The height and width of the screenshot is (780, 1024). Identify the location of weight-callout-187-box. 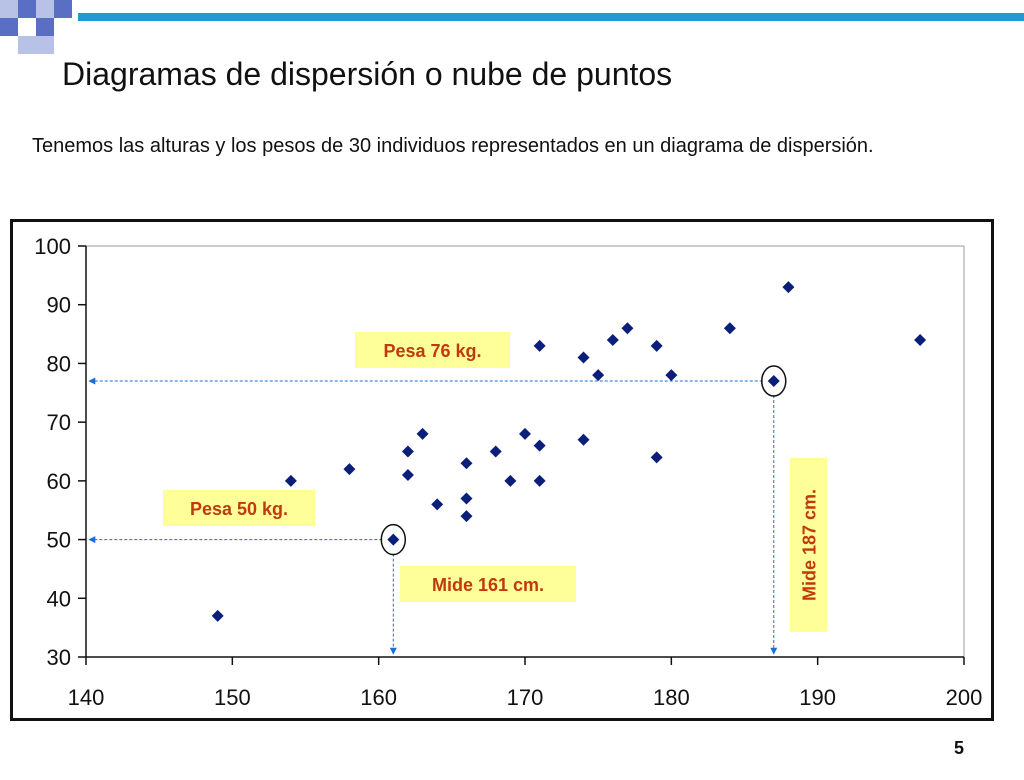
(432, 350).